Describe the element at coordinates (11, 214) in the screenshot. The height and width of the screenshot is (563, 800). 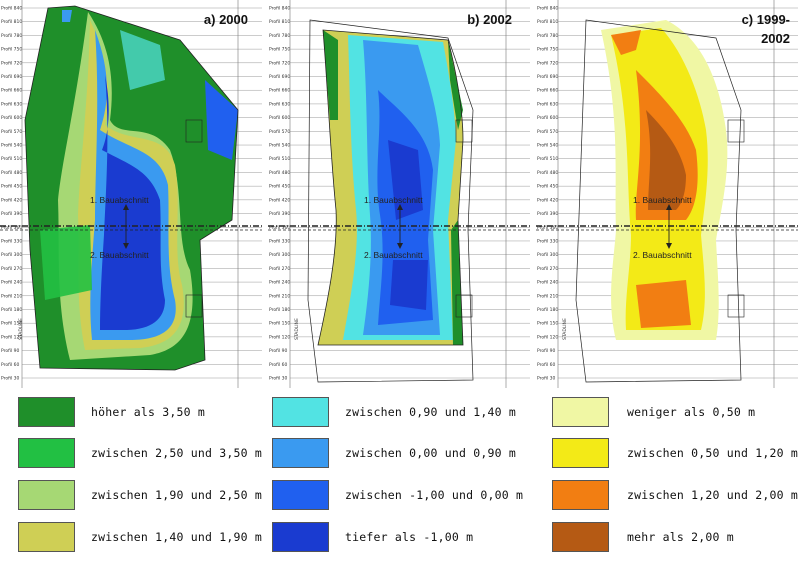
I see `profile-label: Profil 390` at that location.